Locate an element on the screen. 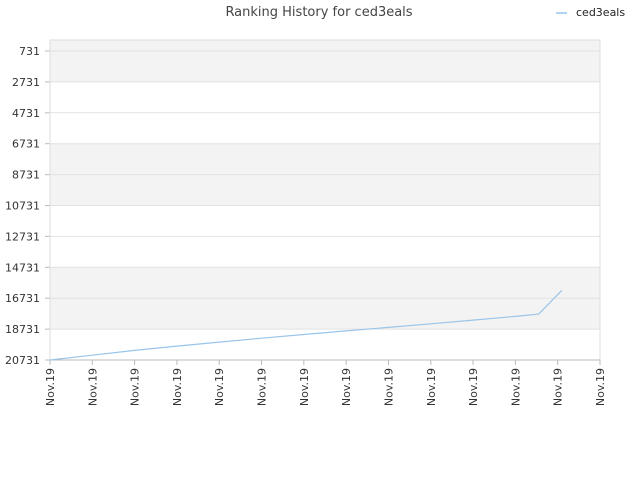 The width and height of the screenshot is (640, 480). series-layer is located at coordinates (306, 325).